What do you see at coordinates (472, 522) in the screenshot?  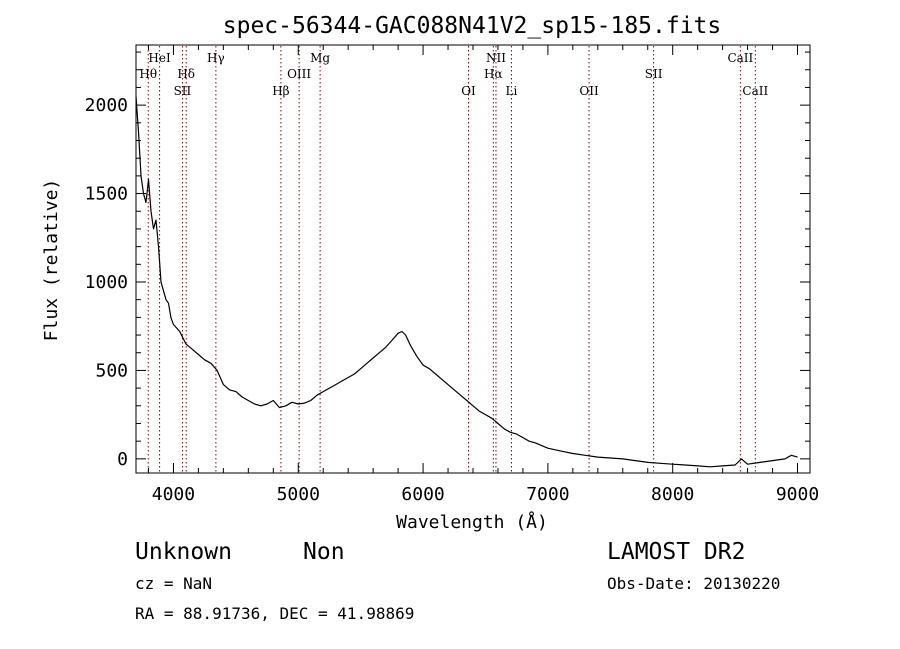 I see `x-axis-label: Wavelength (Å)` at bounding box center [472, 522].